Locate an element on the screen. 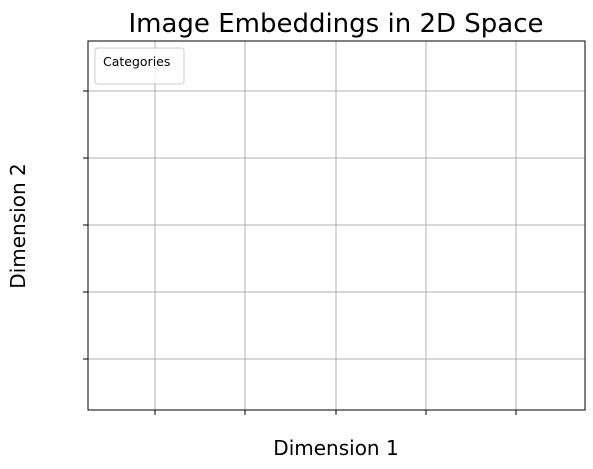 The width and height of the screenshot is (593, 469). legend: Categories is located at coordinates (139, 66).